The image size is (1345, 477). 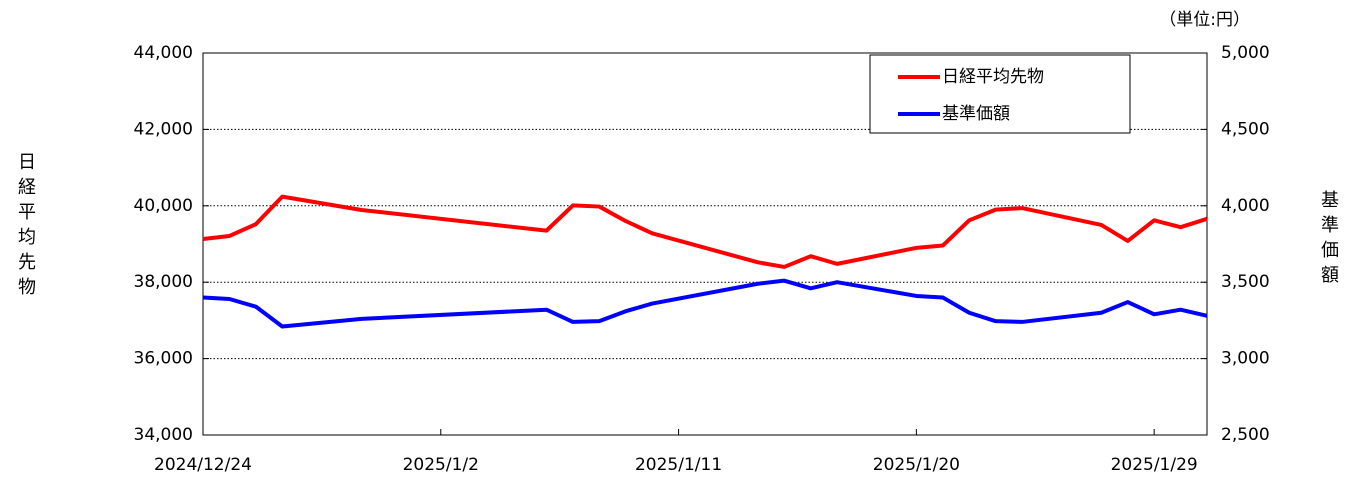 I want to click on x-tick-label: 2025/1/29, so click(x=1154, y=465).